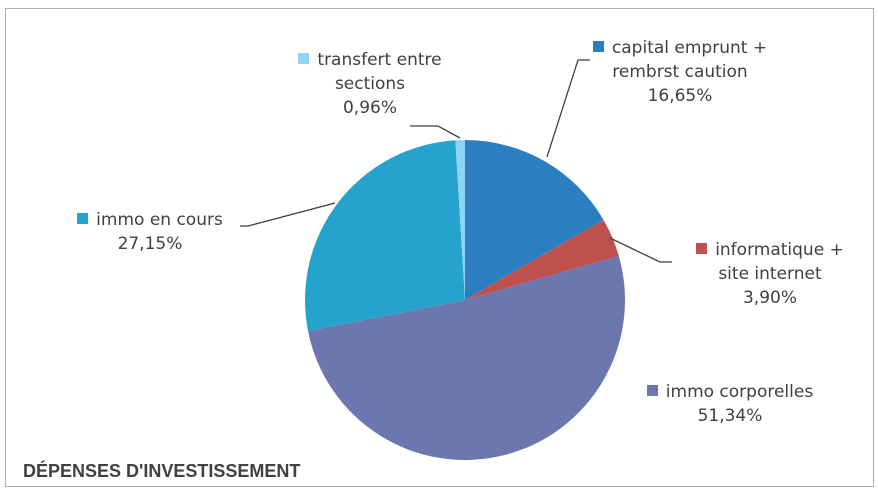 This screenshot has width=878, height=488. Describe the element at coordinates (680, 96) in the screenshot. I see `value-label: 16,65%` at that location.